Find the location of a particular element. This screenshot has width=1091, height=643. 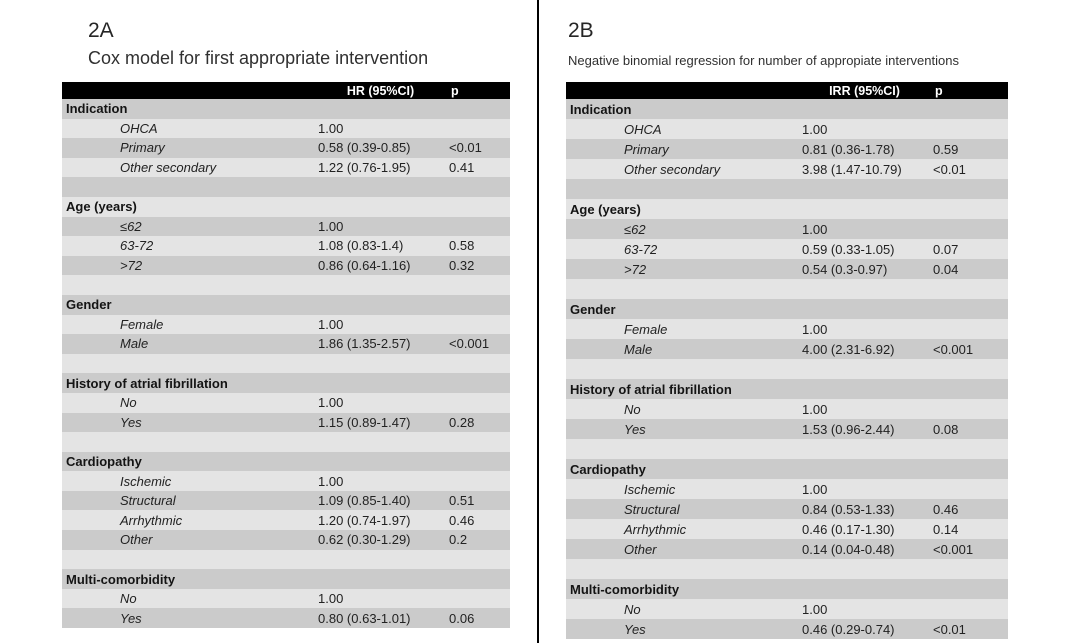

data-row: 63-72 1.08 (0.83-1.4) 0.58 is located at coordinates (286, 246).